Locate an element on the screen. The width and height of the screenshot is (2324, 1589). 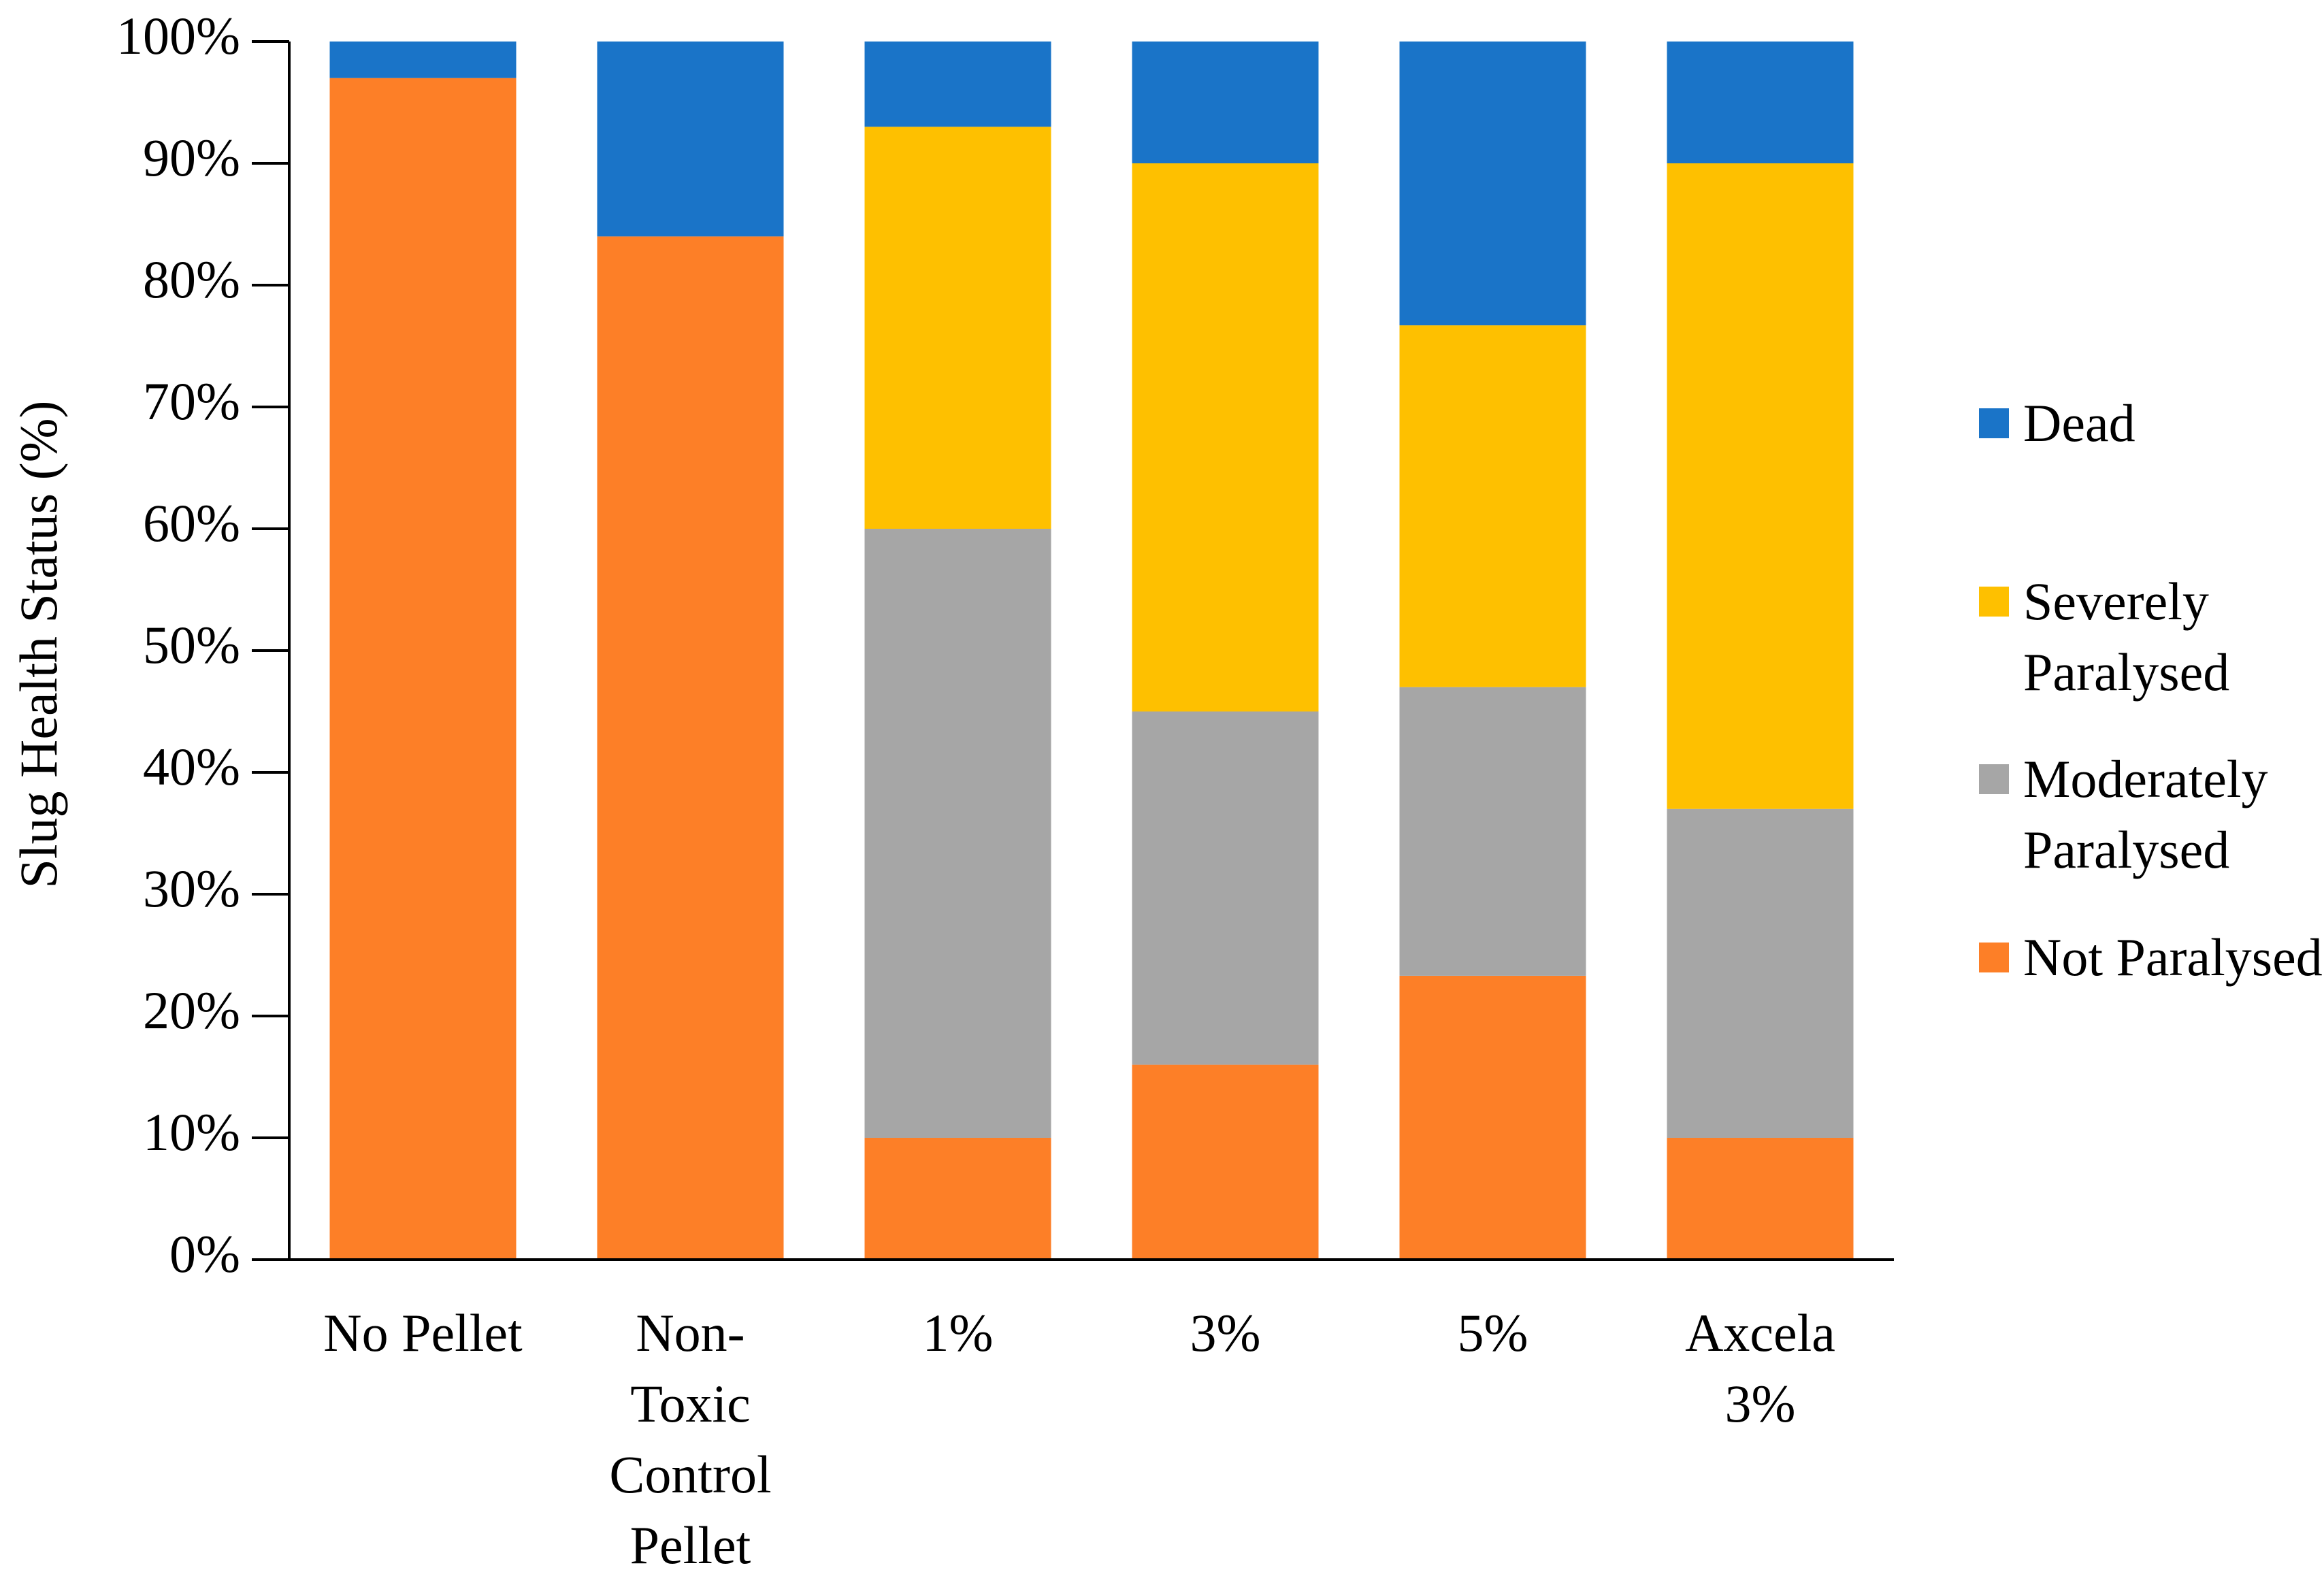
legend-label: Moderately Paralysed is located at coordinates (2145, 814).